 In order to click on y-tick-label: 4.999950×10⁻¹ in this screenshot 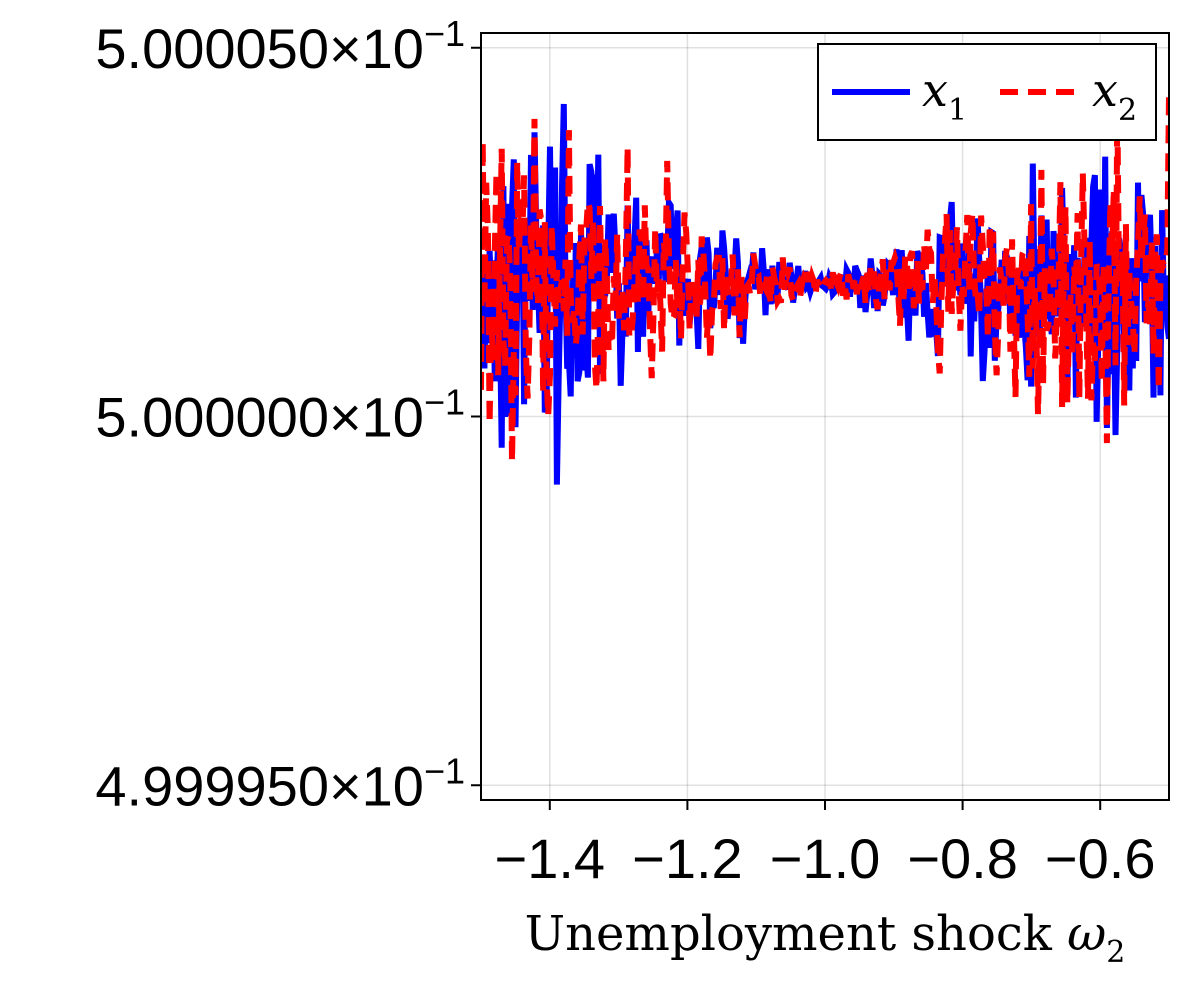, I will do `click(280, 783)`.